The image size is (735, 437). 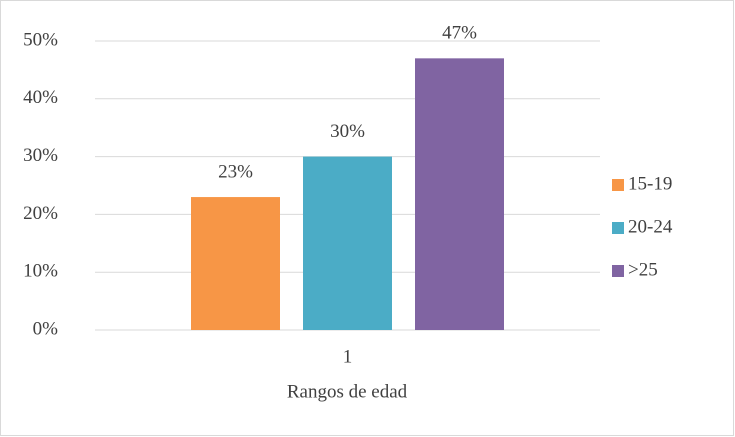 I want to click on y-tick-label: 50%, so click(x=40, y=39).